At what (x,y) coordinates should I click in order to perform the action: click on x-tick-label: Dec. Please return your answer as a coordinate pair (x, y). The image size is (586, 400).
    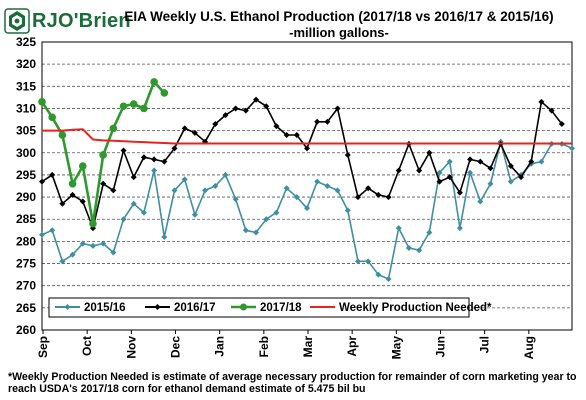
    Looking at the image, I should click on (176, 347).